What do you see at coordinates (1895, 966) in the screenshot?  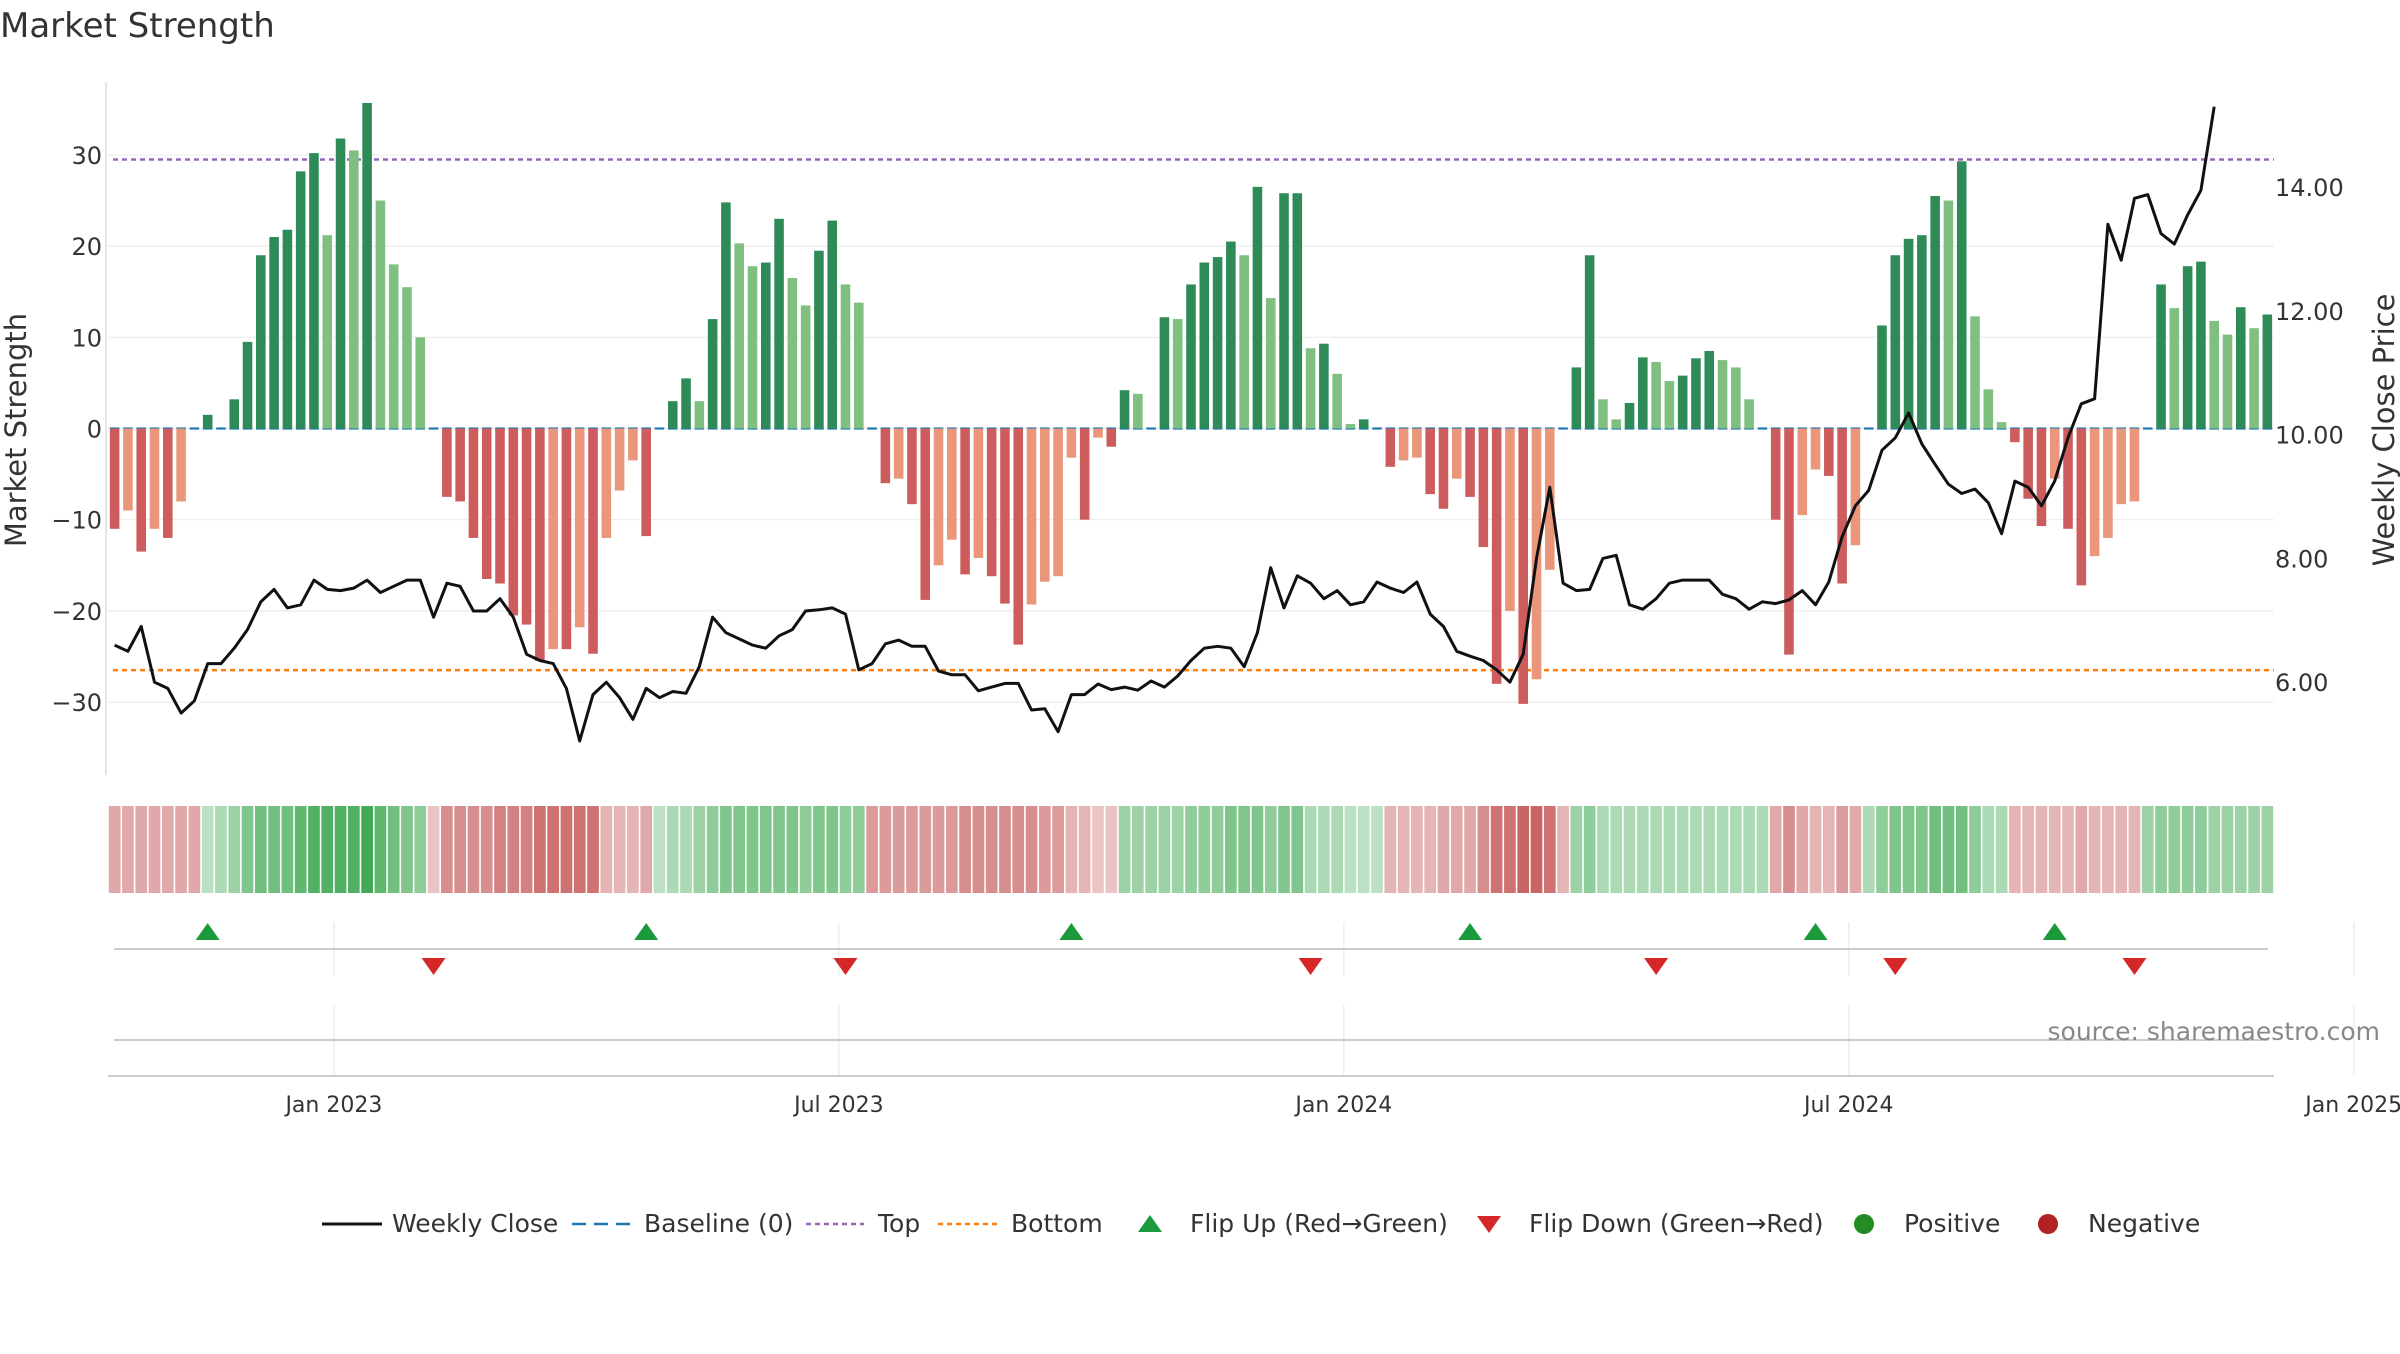 I see `flip-down-marker` at bounding box center [1895, 966].